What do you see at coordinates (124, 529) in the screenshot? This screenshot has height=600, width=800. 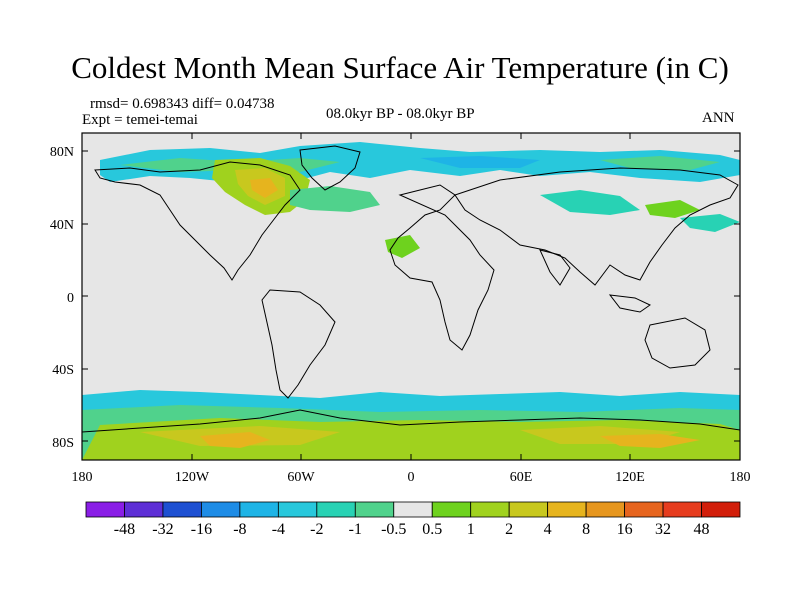 I see `colorbar-label: -48` at bounding box center [124, 529].